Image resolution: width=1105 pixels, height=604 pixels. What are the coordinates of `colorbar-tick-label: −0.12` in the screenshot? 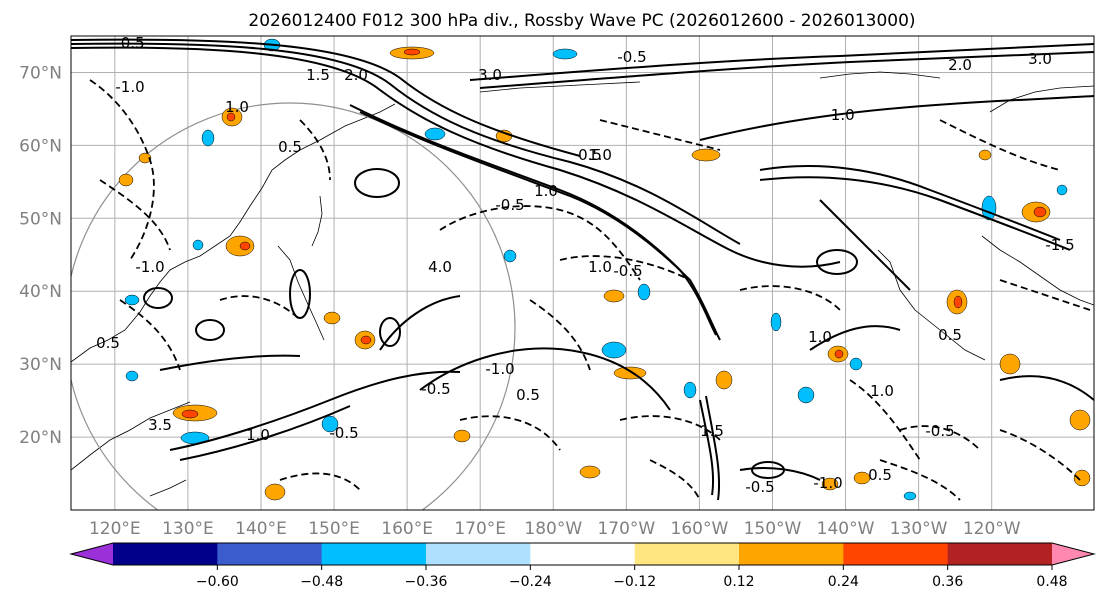 It's located at (634, 582).